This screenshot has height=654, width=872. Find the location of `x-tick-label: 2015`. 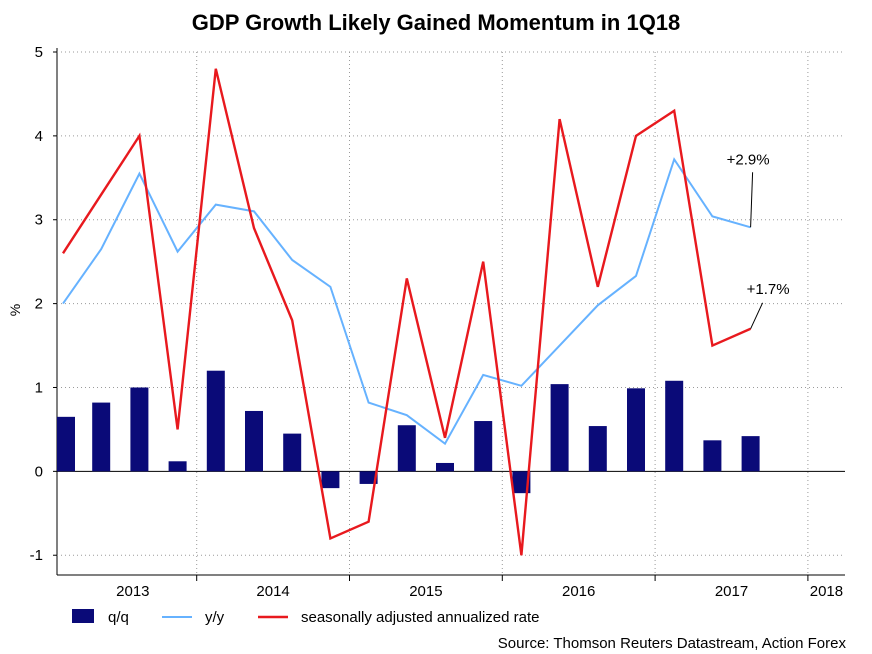

x-tick-label: 2015 is located at coordinates (425, 591).